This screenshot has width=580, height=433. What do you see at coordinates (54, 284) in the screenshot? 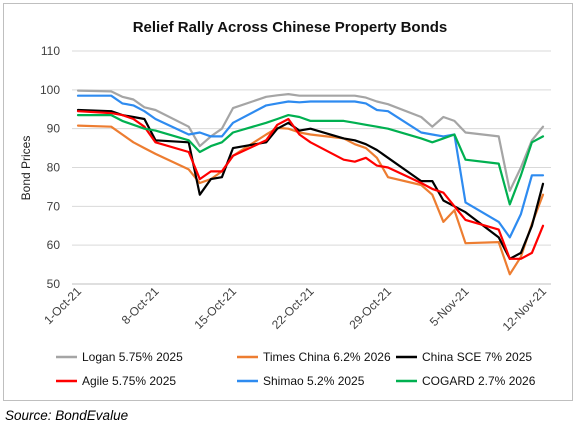
I see `y-tick-label: 50` at bounding box center [54, 284].